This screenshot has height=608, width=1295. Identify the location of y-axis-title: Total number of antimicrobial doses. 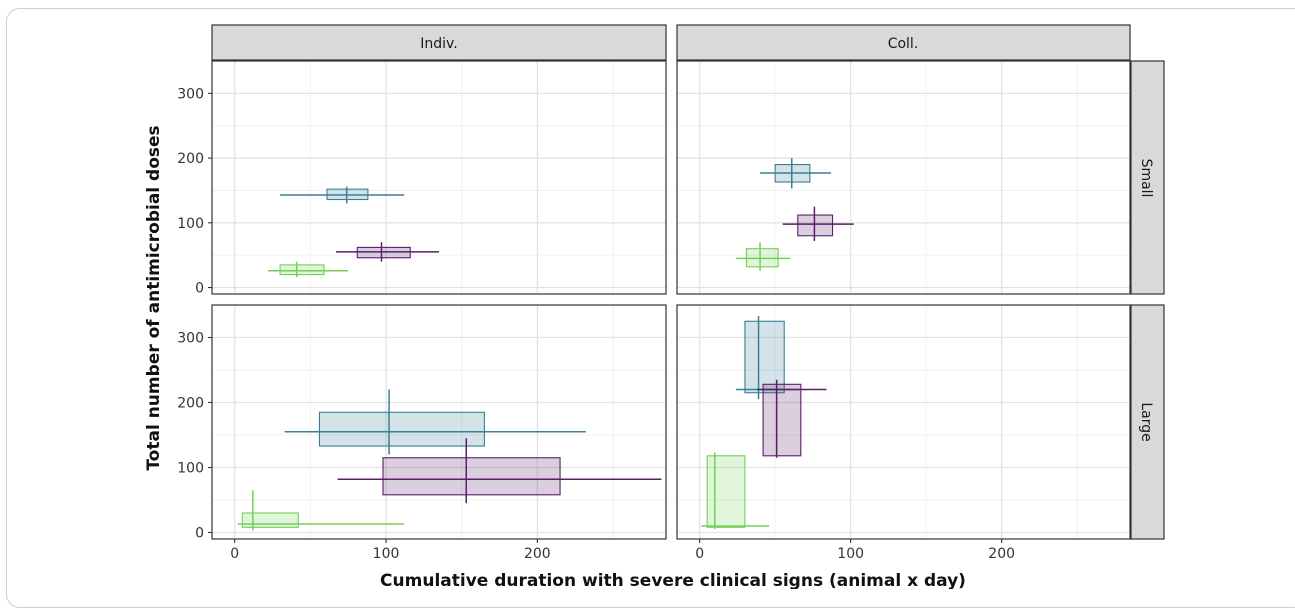
(154, 297).